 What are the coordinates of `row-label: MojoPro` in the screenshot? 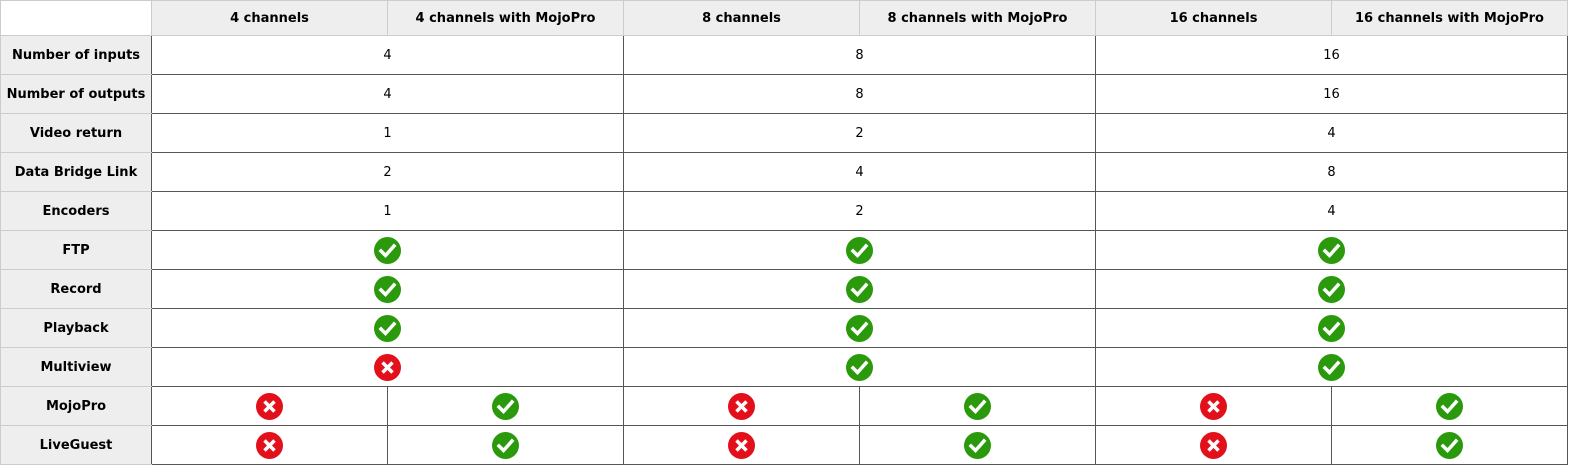 It's located at (76, 406).